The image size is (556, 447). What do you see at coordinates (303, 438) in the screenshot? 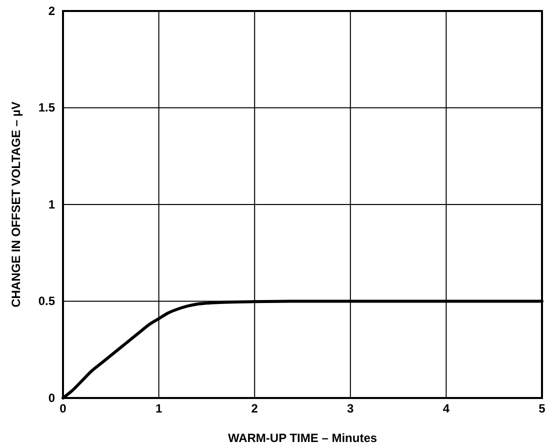
I see `x-axis-title: WARM-UP TIME – Minutes` at bounding box center [303, 438].